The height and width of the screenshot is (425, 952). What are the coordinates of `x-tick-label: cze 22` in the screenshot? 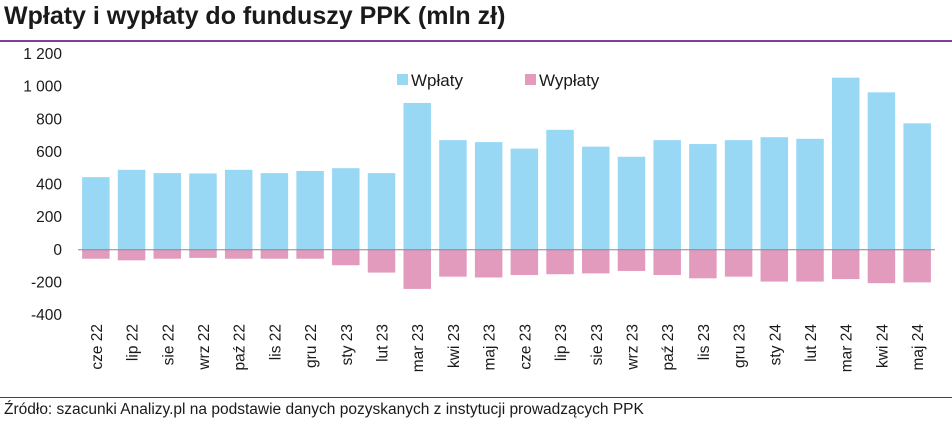 It's located at (97, 347).